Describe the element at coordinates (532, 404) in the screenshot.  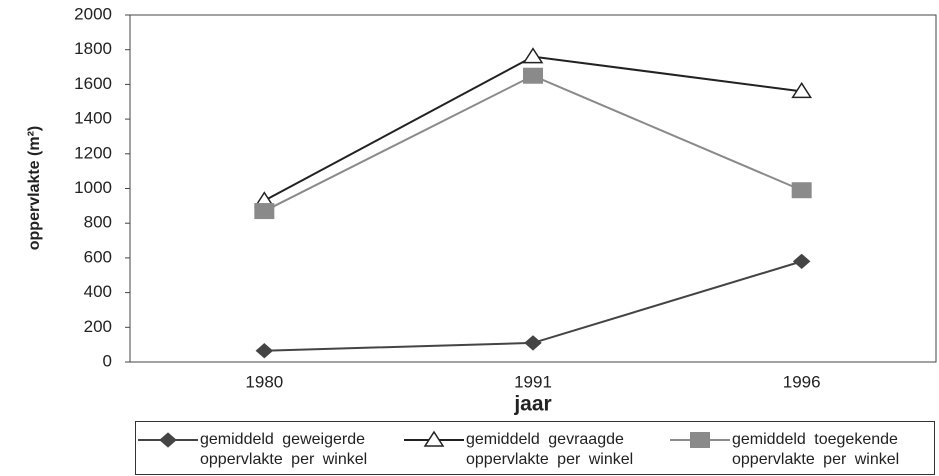
I see `x-axis-label: jaar` at that location.